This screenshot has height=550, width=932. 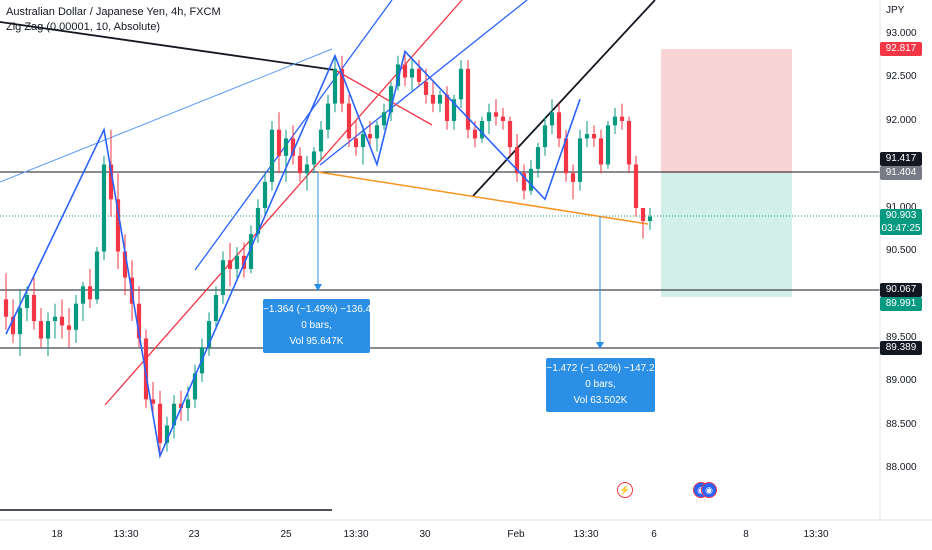 I want to click on y-tick: 88.500, so click(x=901, y=424).